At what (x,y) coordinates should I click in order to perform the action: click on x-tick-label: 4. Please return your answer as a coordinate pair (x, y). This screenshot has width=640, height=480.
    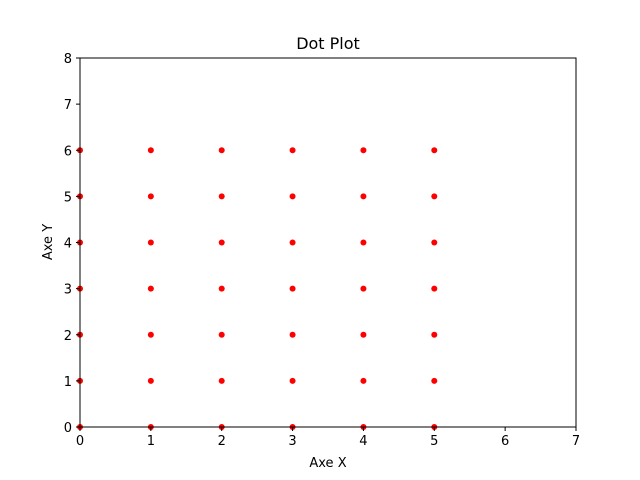
    Looking at the image, I should click on (363, 441).